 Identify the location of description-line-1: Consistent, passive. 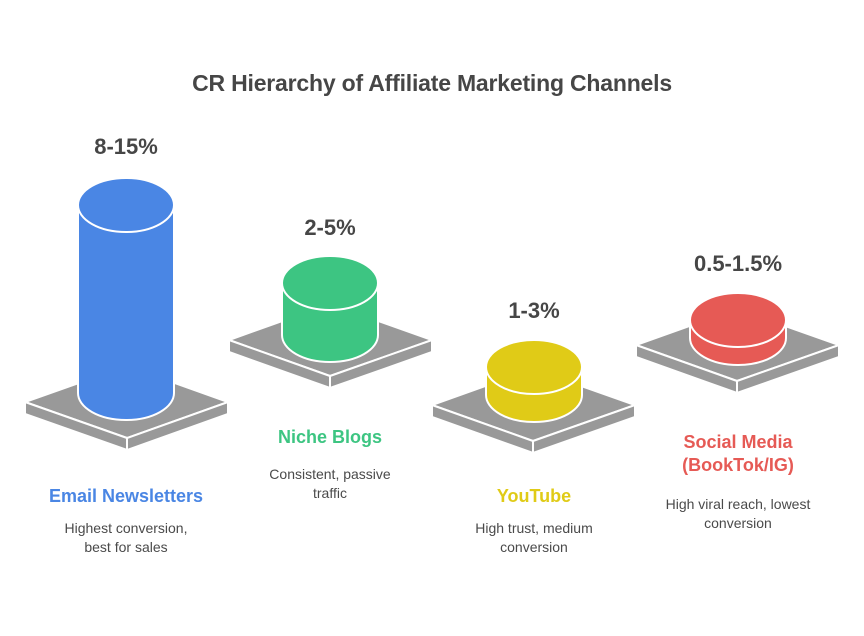
(330, 474).